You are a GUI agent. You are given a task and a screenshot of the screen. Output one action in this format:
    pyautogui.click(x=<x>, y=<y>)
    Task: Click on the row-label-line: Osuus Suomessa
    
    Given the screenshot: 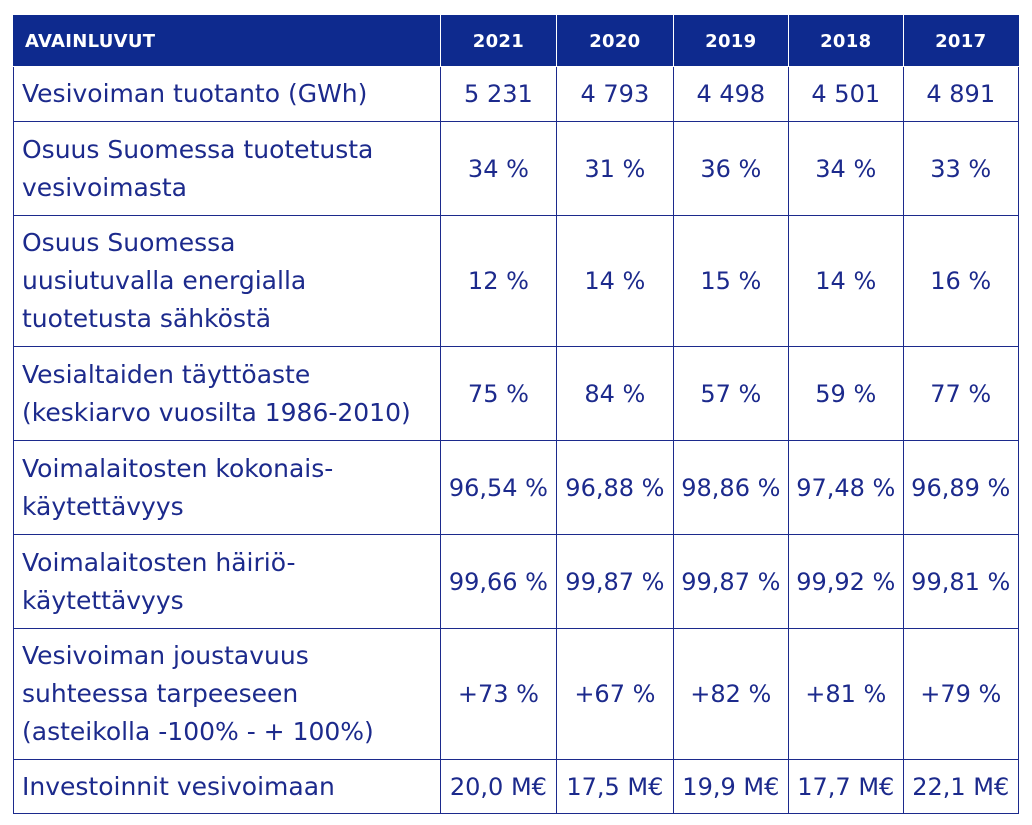 What is the action you would take?
    pyautogui.click(x=129, y=242)
    